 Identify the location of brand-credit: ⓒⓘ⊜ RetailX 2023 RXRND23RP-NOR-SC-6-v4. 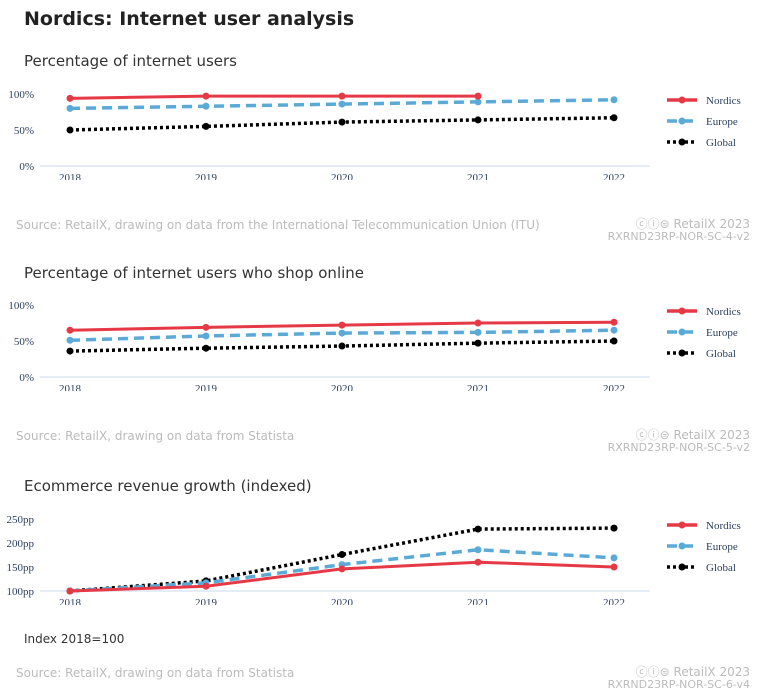
(679, 678).